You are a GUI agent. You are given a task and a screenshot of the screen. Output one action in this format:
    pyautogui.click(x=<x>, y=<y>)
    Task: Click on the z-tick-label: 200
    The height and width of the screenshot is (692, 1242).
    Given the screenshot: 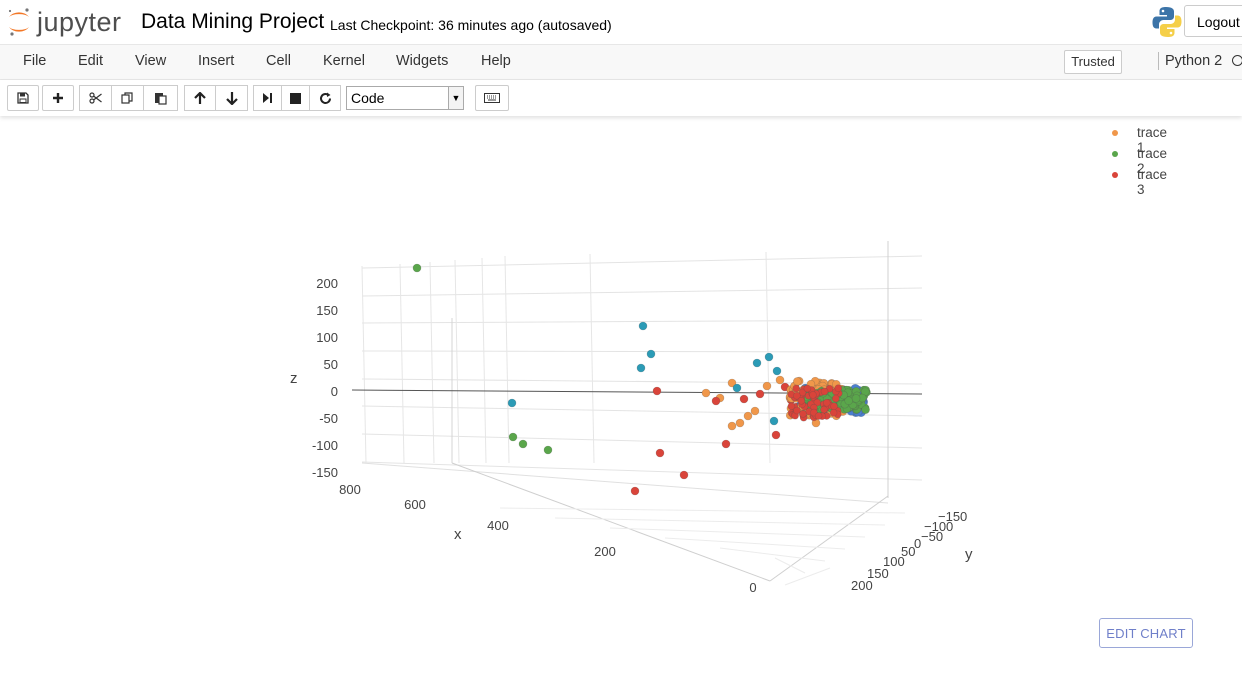 What is the action you would take?
    pyautogui.click(x=327, y=283)
    